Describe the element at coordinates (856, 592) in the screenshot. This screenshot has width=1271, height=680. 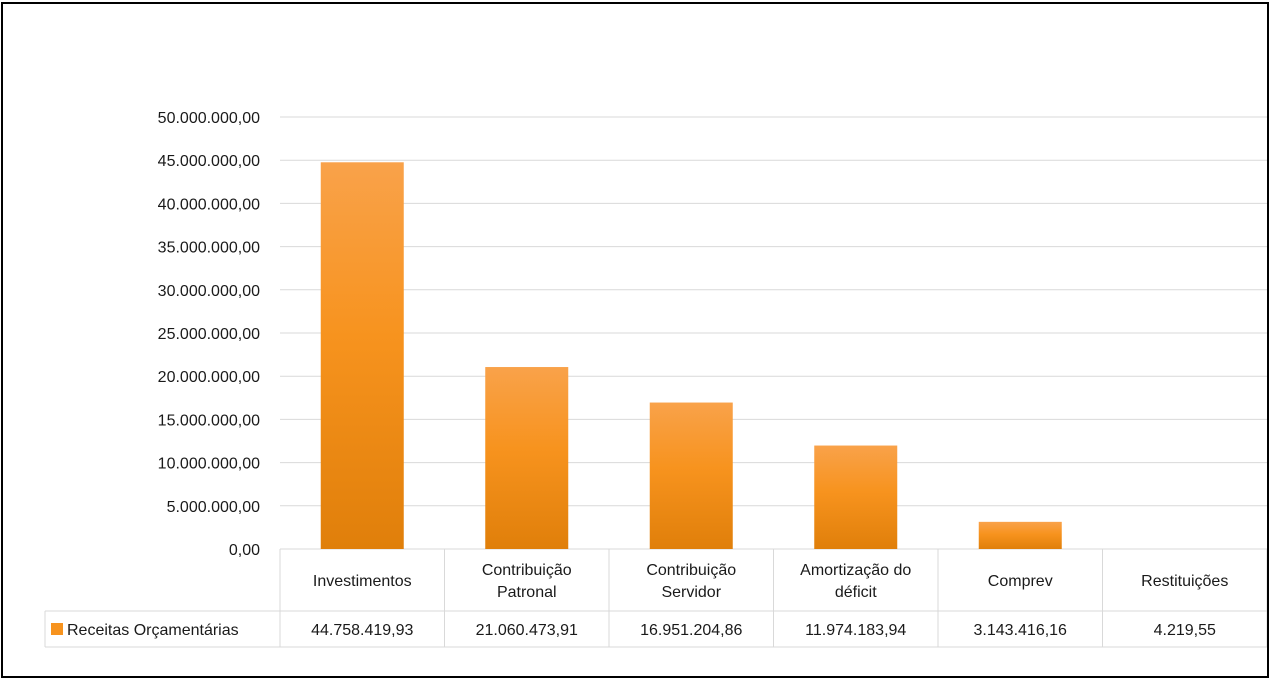
I see `category-label-line: déficit` at that location.